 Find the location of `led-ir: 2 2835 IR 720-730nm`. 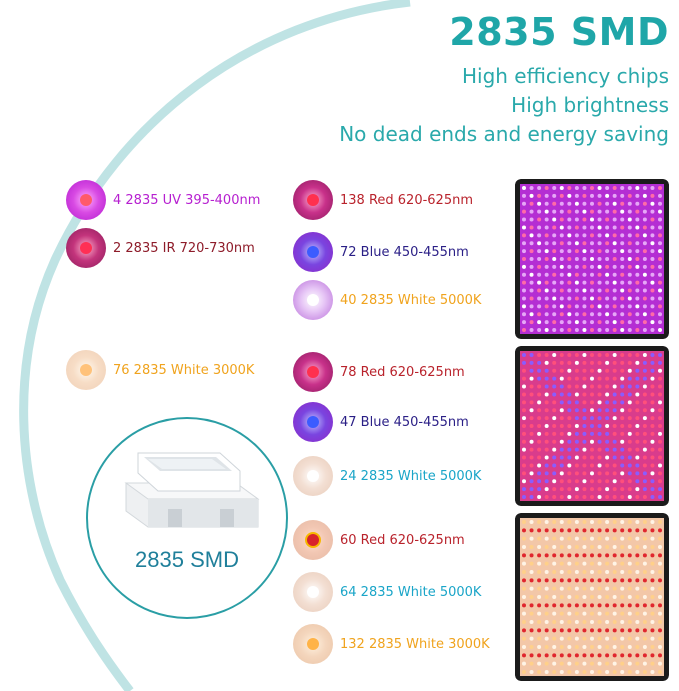

led-ir: 2 2835 IR 720-730nm is located at coordinates (160, 248).